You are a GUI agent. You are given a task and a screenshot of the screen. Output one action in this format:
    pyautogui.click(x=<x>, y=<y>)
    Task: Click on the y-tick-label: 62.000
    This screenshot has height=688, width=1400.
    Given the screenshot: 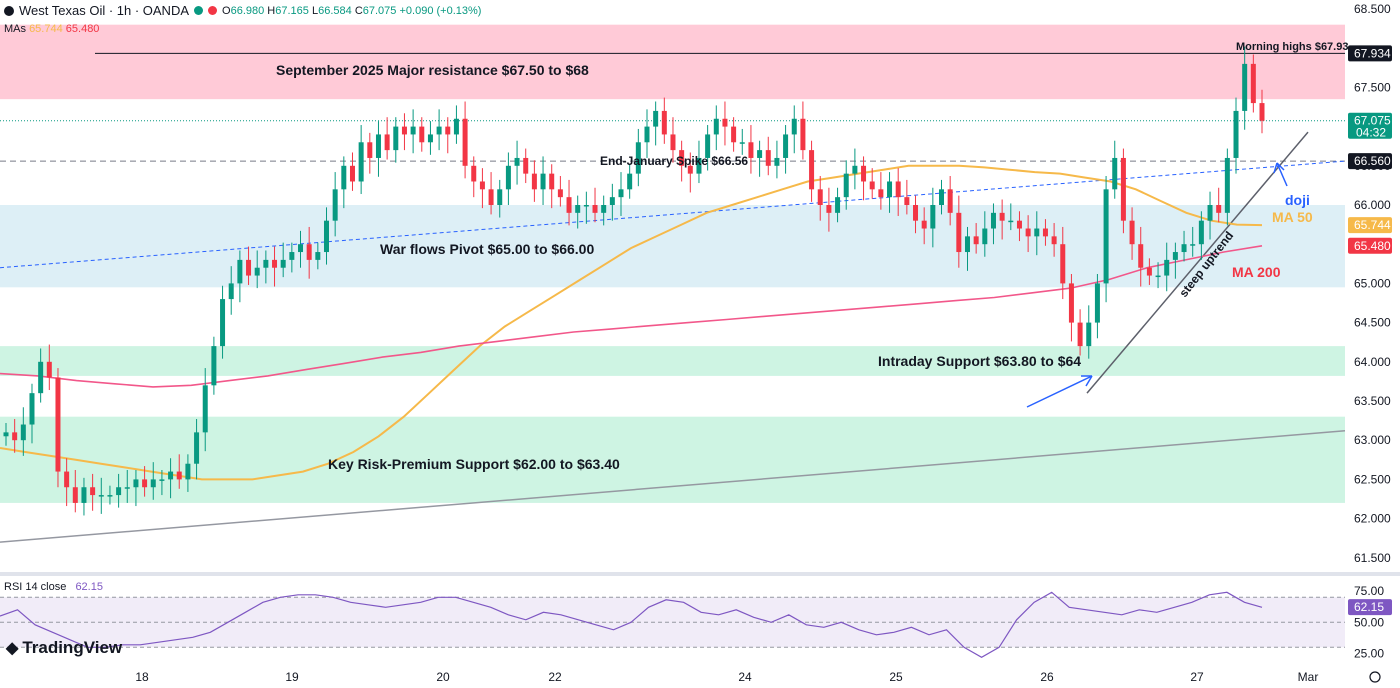 What is the action you would take?
    pyautogui.click(x=1372, y=519)
    